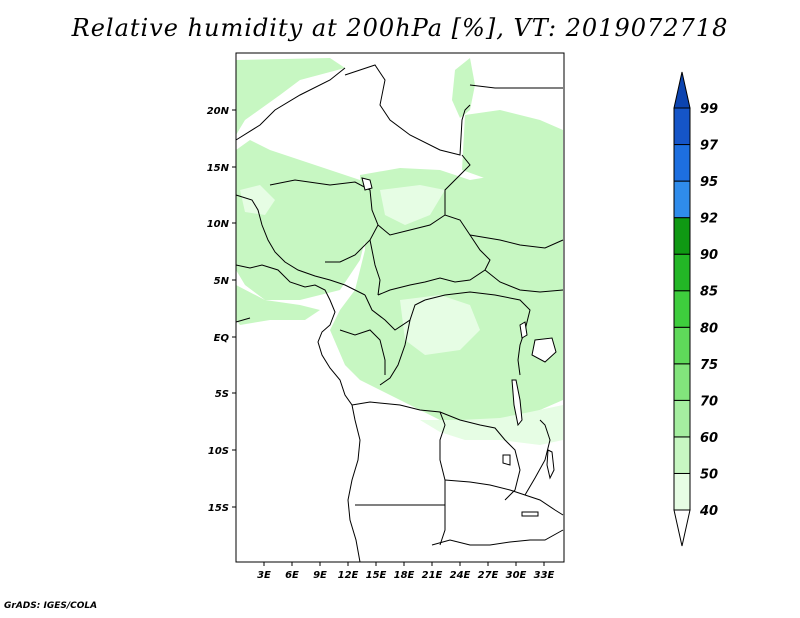 The image size is (800, 618). Describe the element at coordinates (218, 111) in the screenshot. I see `lat-label: 20N` at that location.